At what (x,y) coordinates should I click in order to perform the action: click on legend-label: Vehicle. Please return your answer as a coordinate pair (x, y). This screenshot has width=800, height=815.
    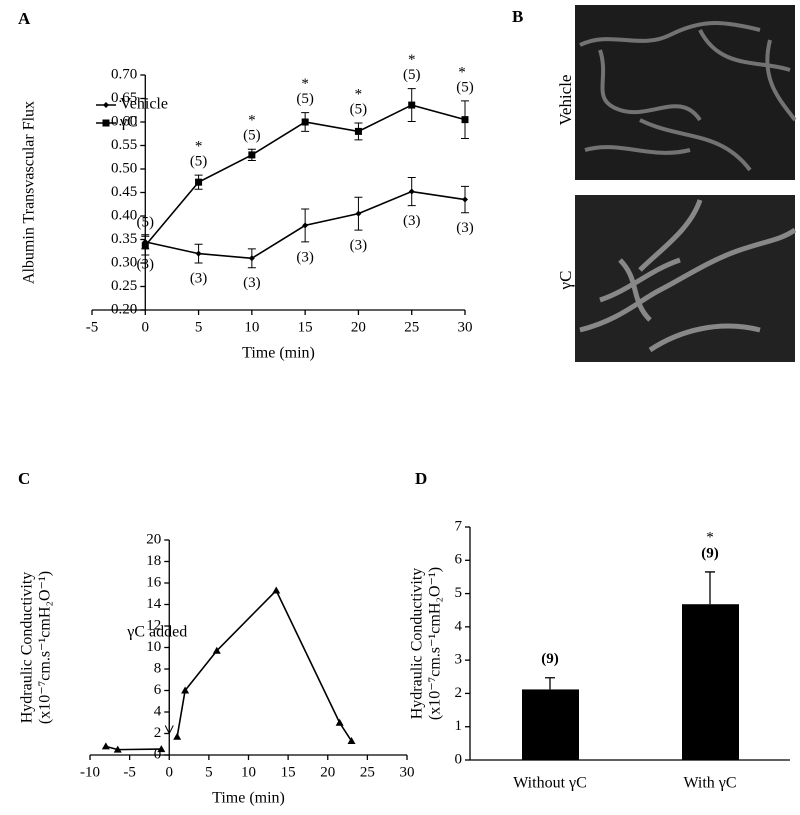
    Looking at the image, I should click on (144, 104).